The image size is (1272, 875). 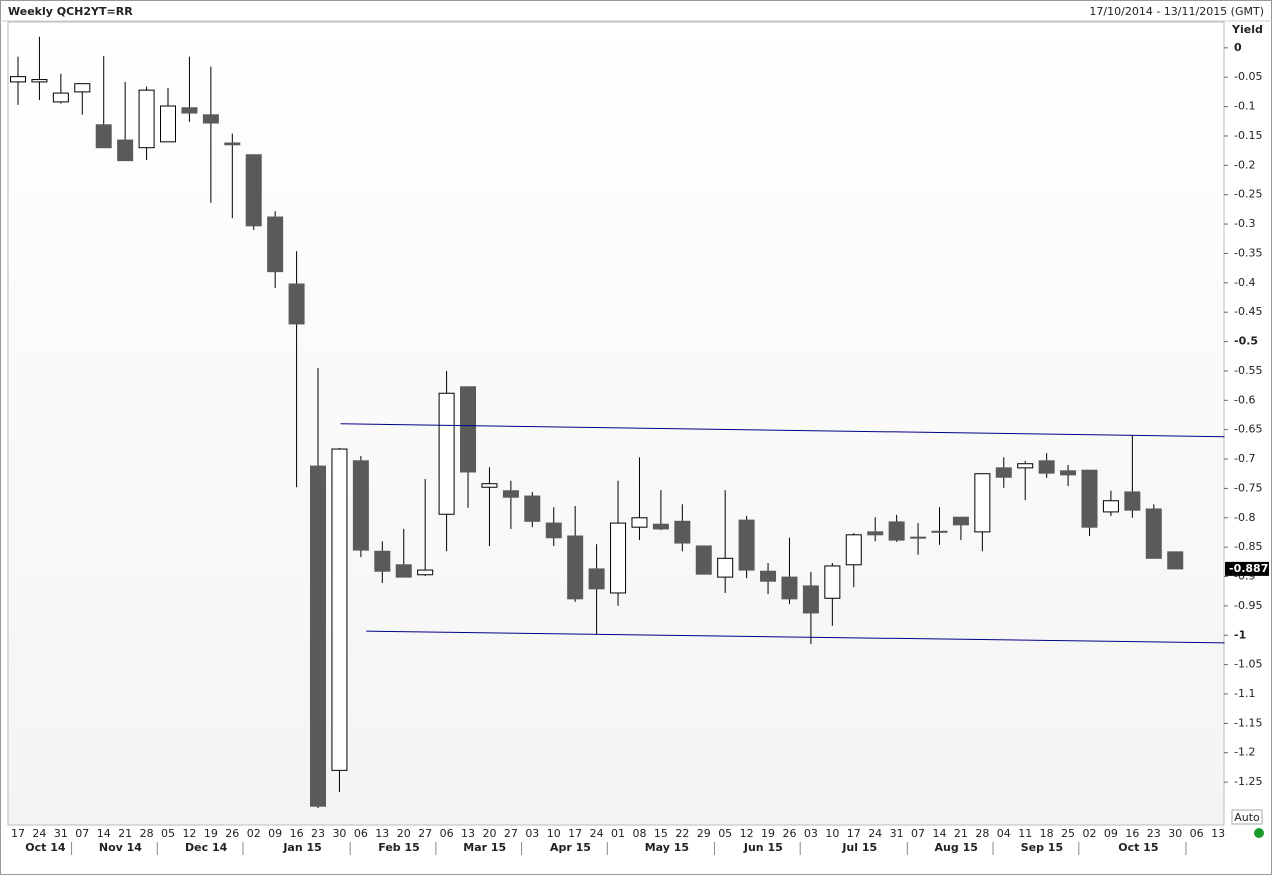 What do you see at coordinates (1248, 370) in the screenshot?
I see `y-tick-label: -0.55` at bounding box center [1248, 370].